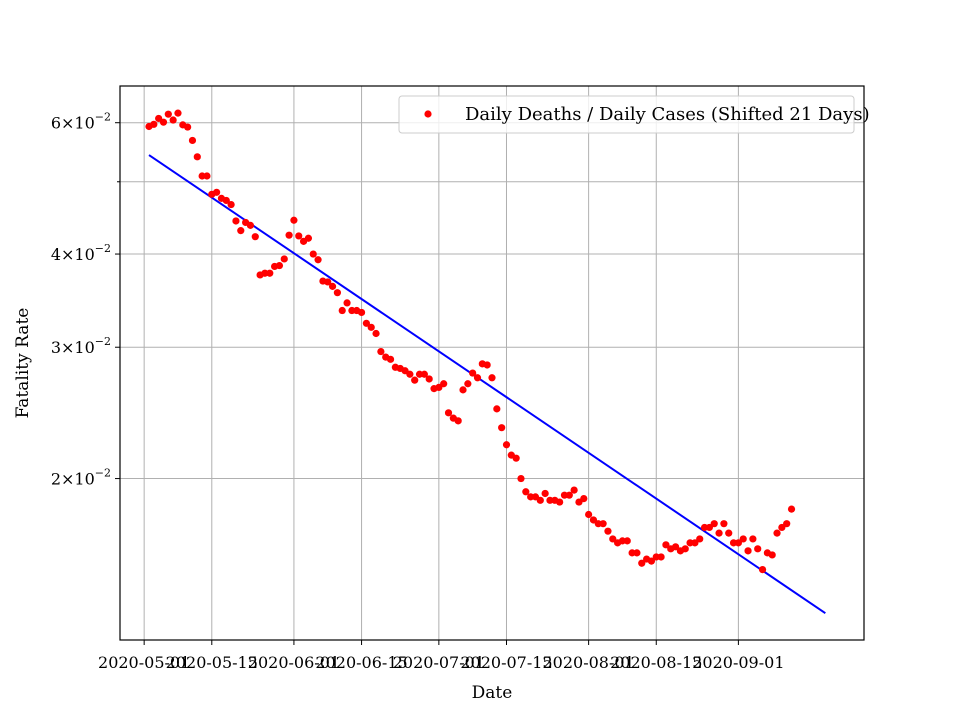  What do you see at coordinates (492, 693) in the screenshot?
I see `x-axis-label: Date` at bounding box center [492, 693].